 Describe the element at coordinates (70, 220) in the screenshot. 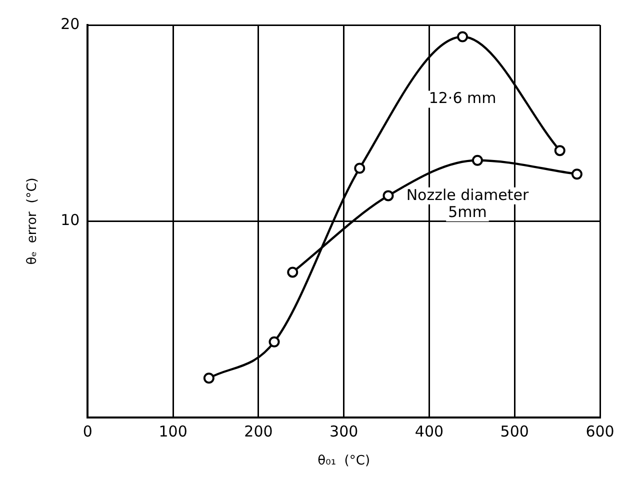

I see `y-tick-label: 10` at that location.